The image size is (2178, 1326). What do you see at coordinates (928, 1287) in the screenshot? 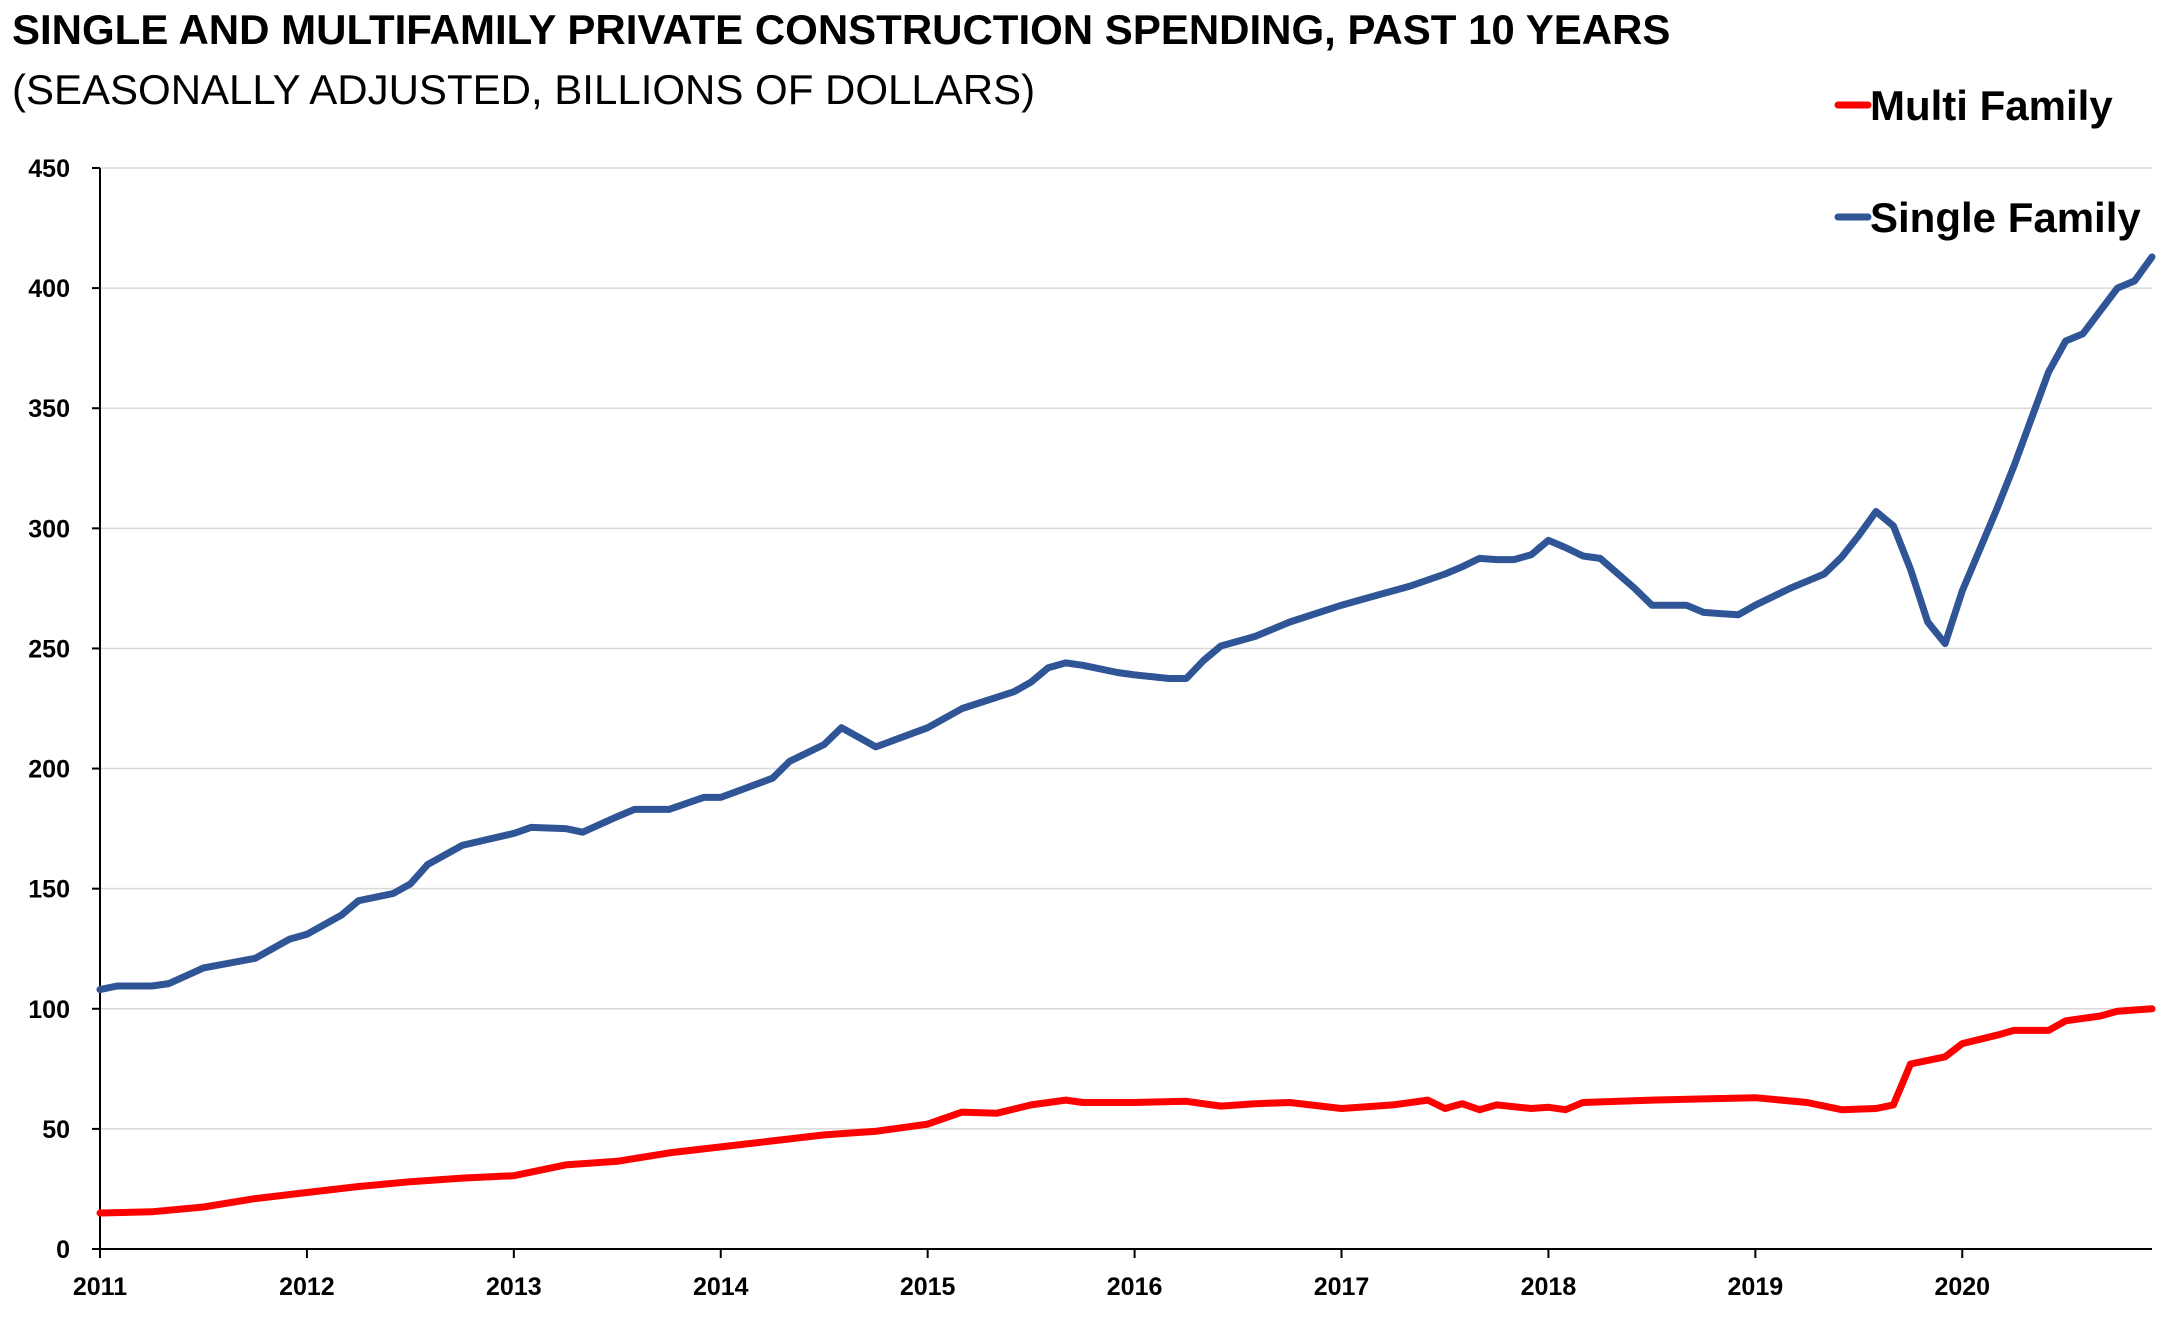
I see `x-tick-label: 2015` at bounding box center [928, 1287].